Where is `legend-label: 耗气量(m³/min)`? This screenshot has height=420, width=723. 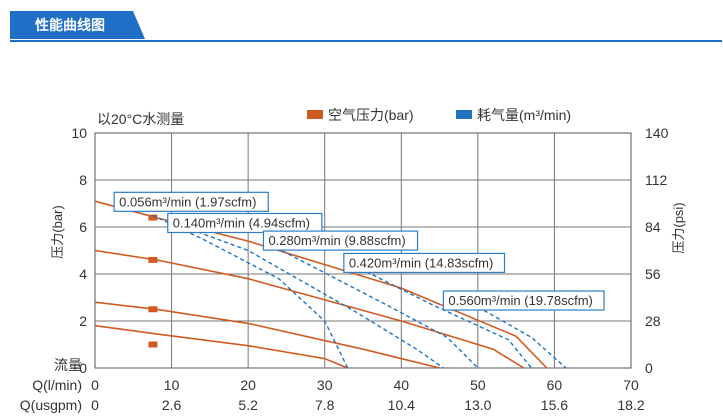 legend-label: 耗气量(m³/min) is located at coordinates (524, 115).